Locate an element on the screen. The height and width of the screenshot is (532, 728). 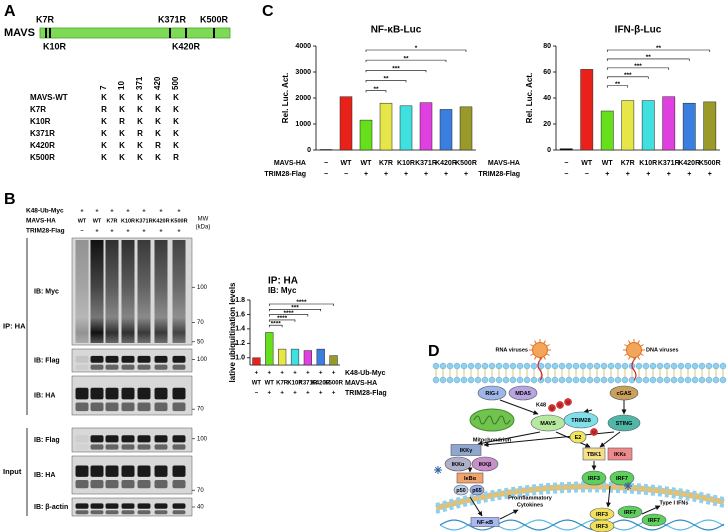
row-label: WT is located at coordinates (61, 97).